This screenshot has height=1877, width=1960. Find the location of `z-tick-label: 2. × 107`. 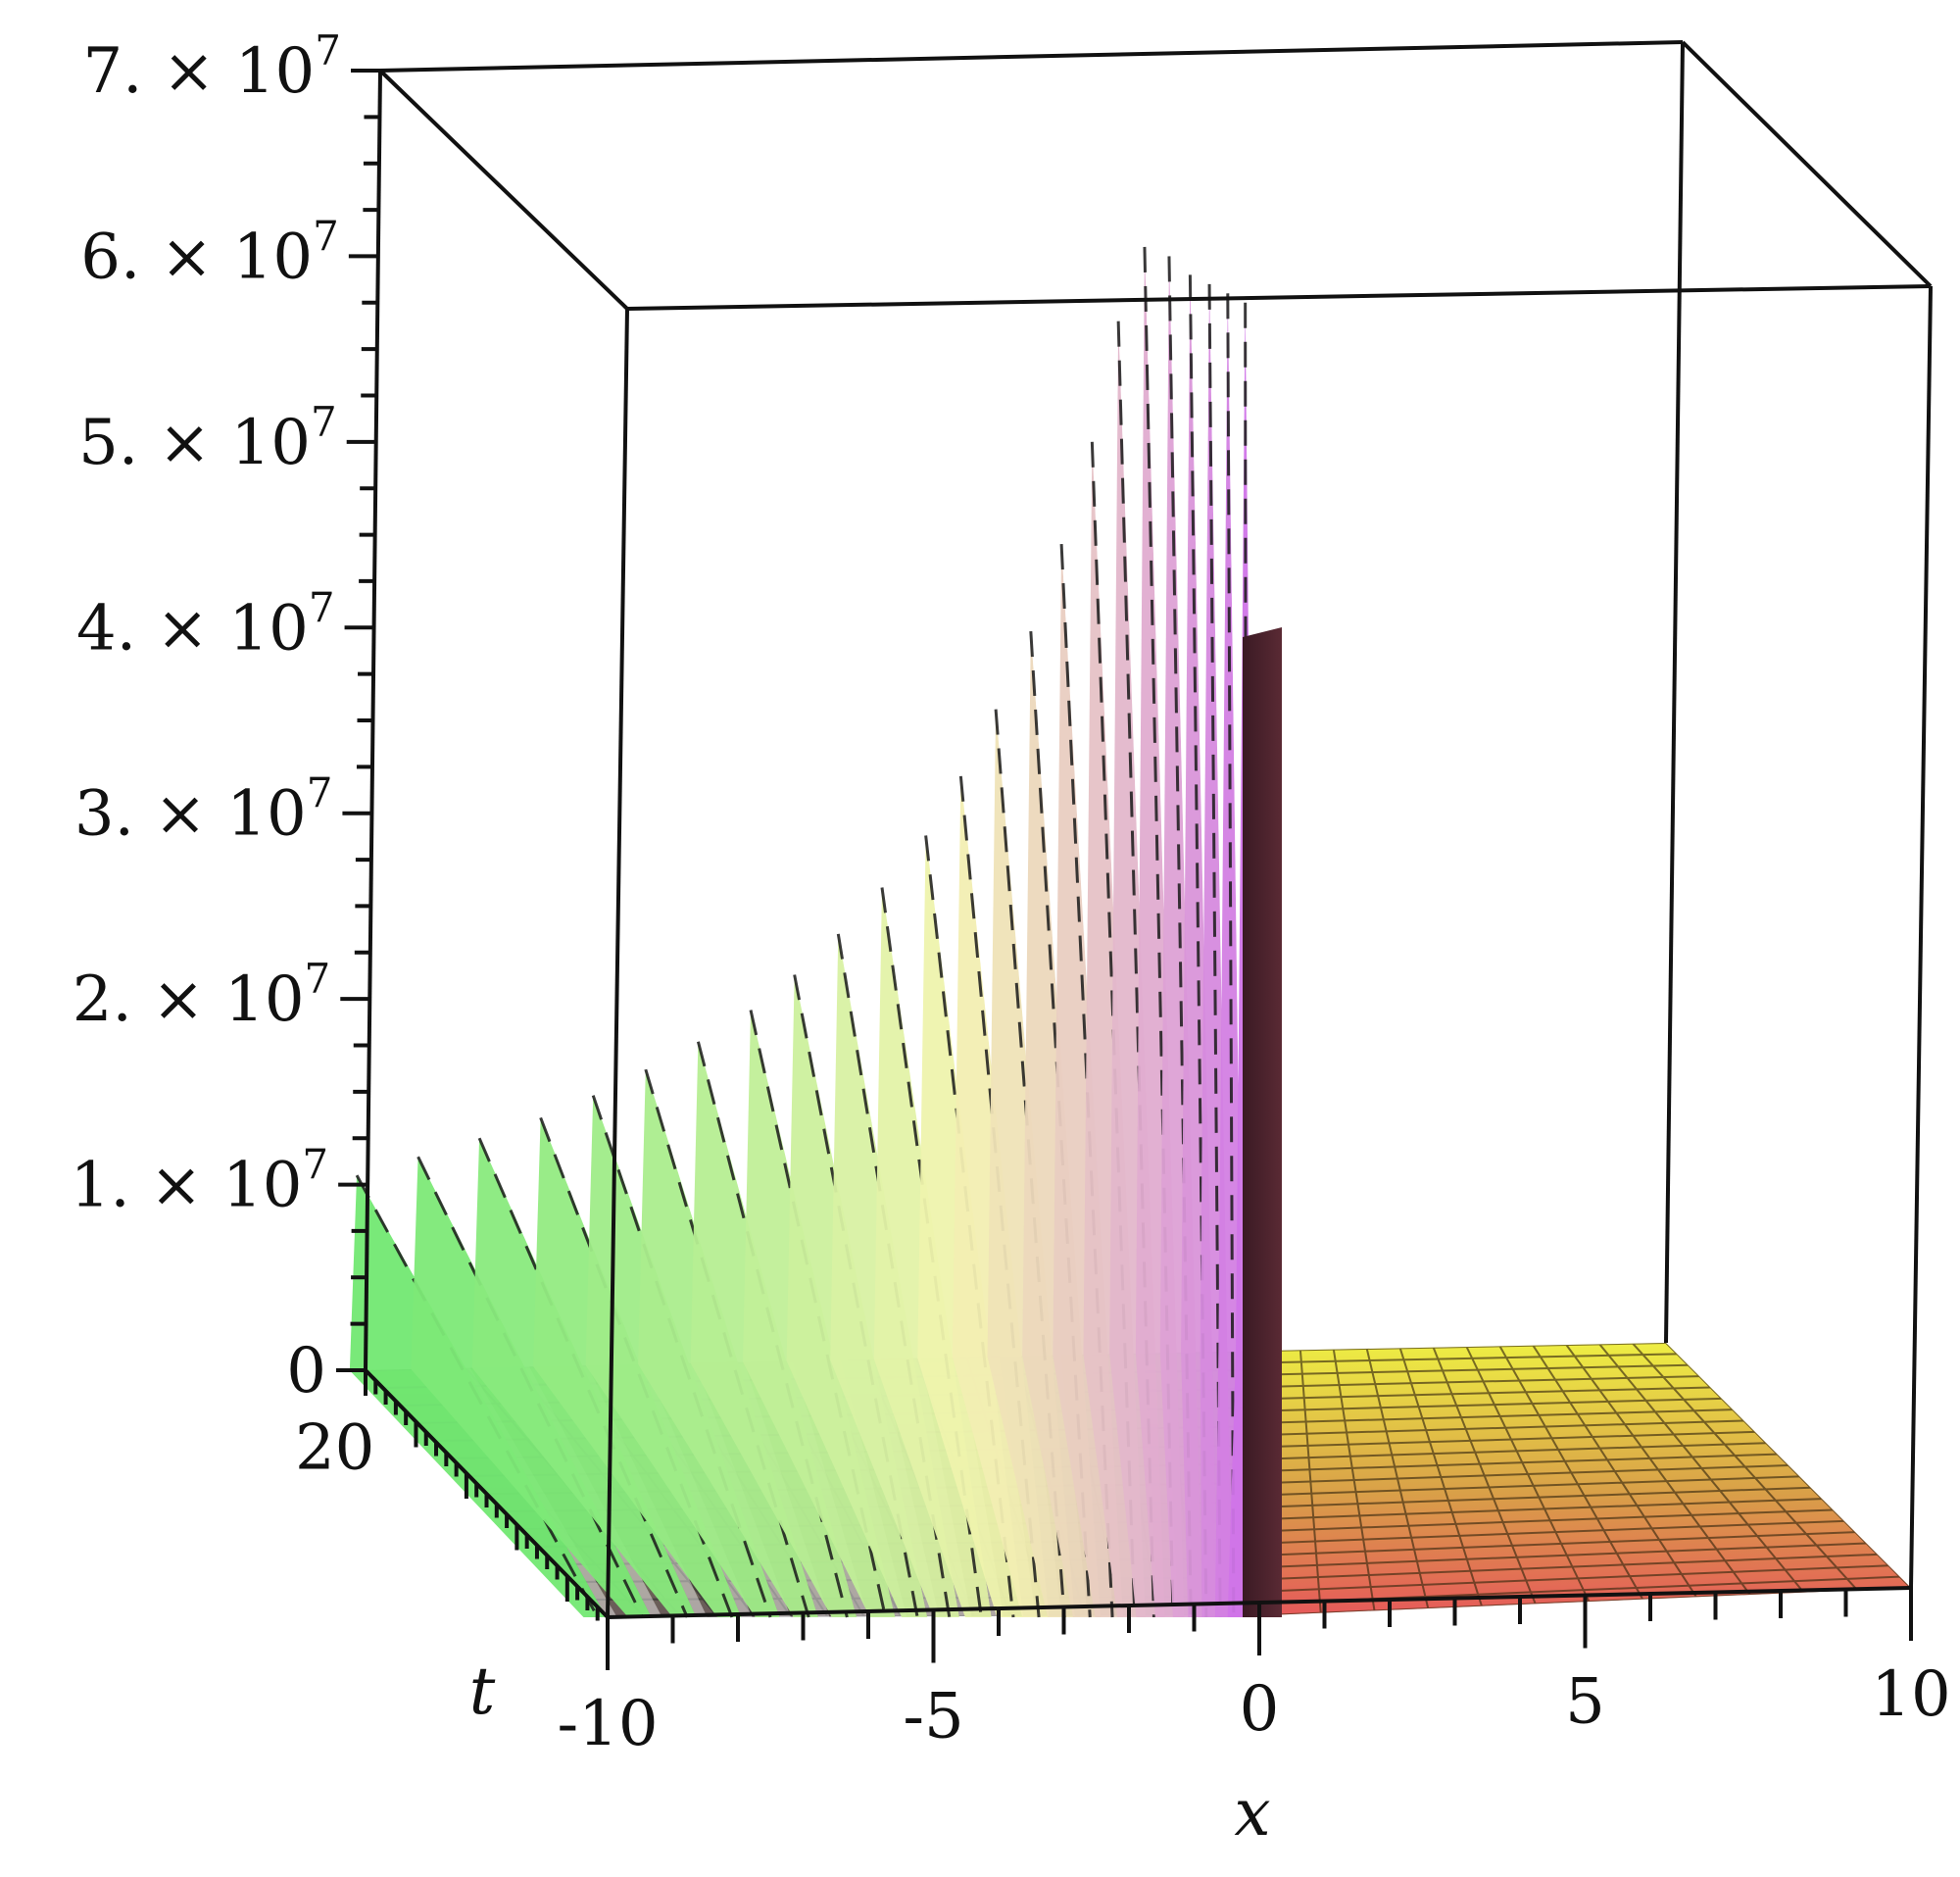

z-tick-label: 2. × 107 is located at coordinates (202, 995).